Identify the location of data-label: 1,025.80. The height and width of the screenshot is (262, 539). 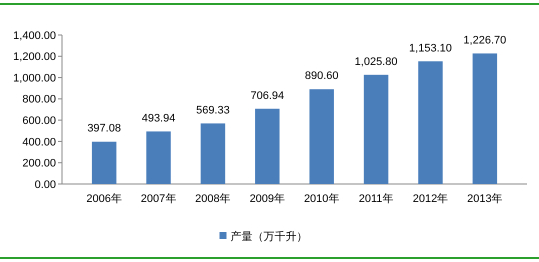
(376, 62).